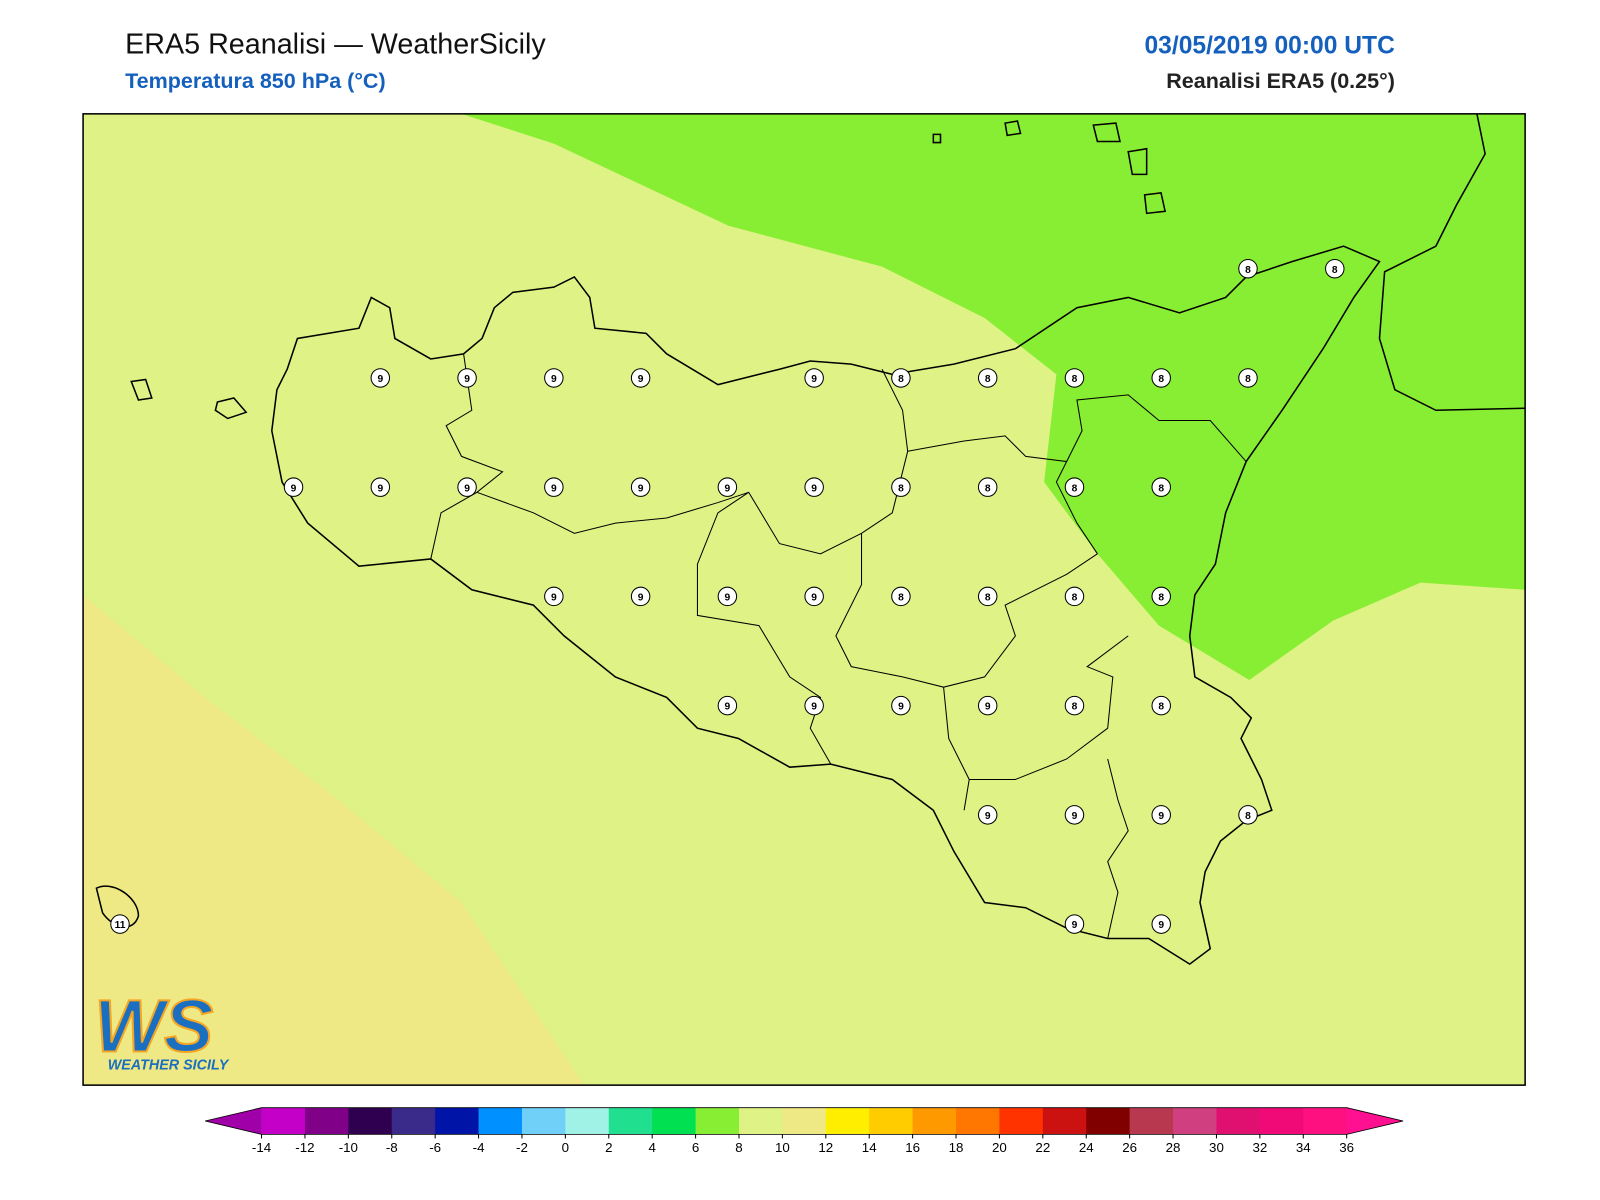 This screenshot has width=1600, height=1200. Describe the element at coordinates (153, 1025) in the screenshot. I see `logo-mark: WS` at that location.